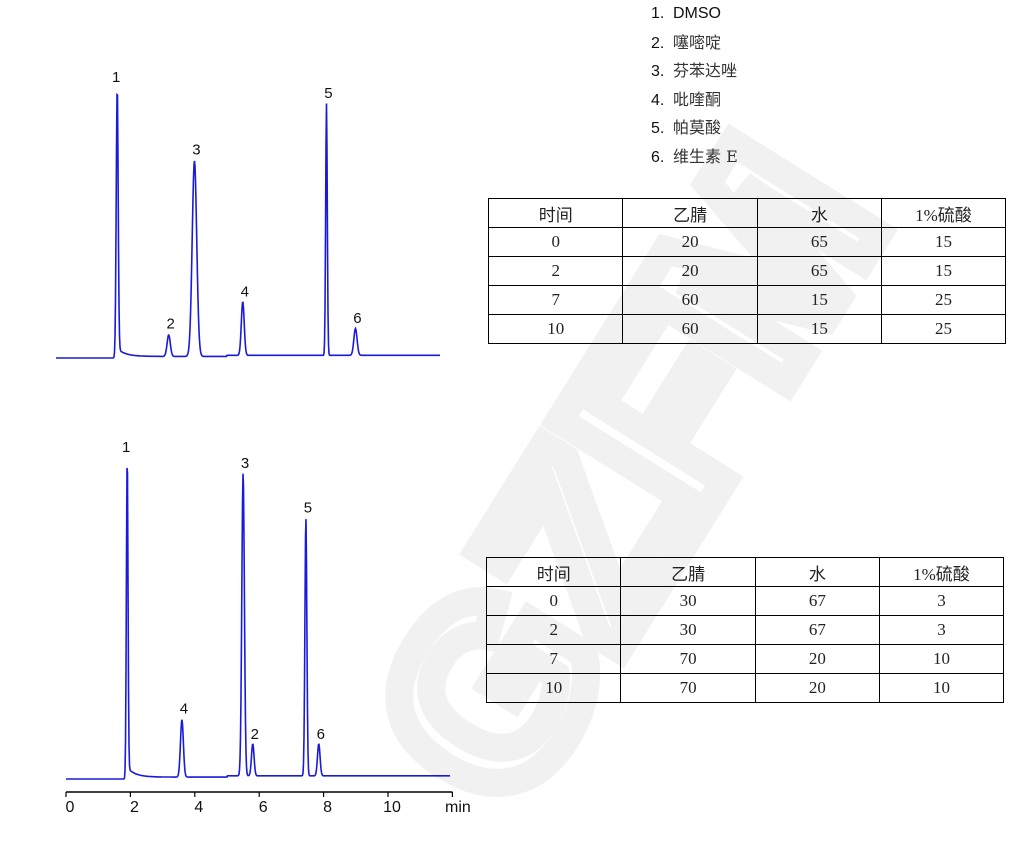 Image resolution: width=1024 pixels, height=851 pixels. I want to click on legend-num: 6., so click(658, 157).